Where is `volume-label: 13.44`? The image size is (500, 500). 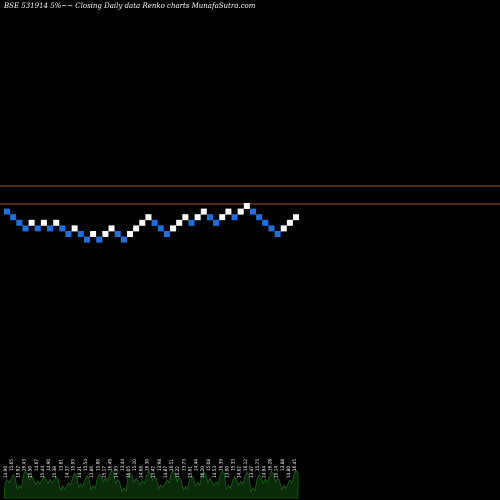
volume-label: 13.44 is located at coordinates (122, 465).